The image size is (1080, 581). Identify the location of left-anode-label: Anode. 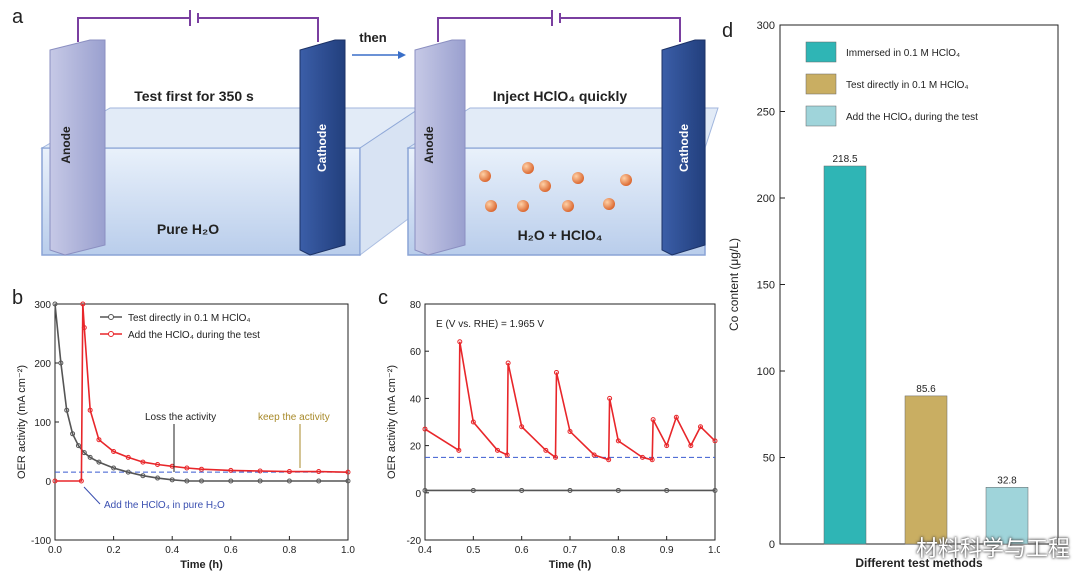
(66, 145).